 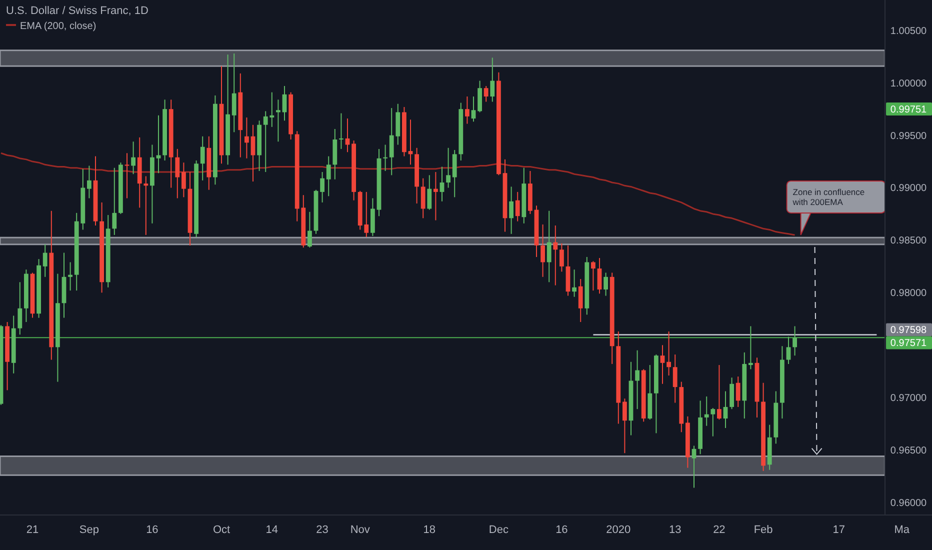 I want to click on y-tick-label: 0.99500, so click(x=909, y=136).